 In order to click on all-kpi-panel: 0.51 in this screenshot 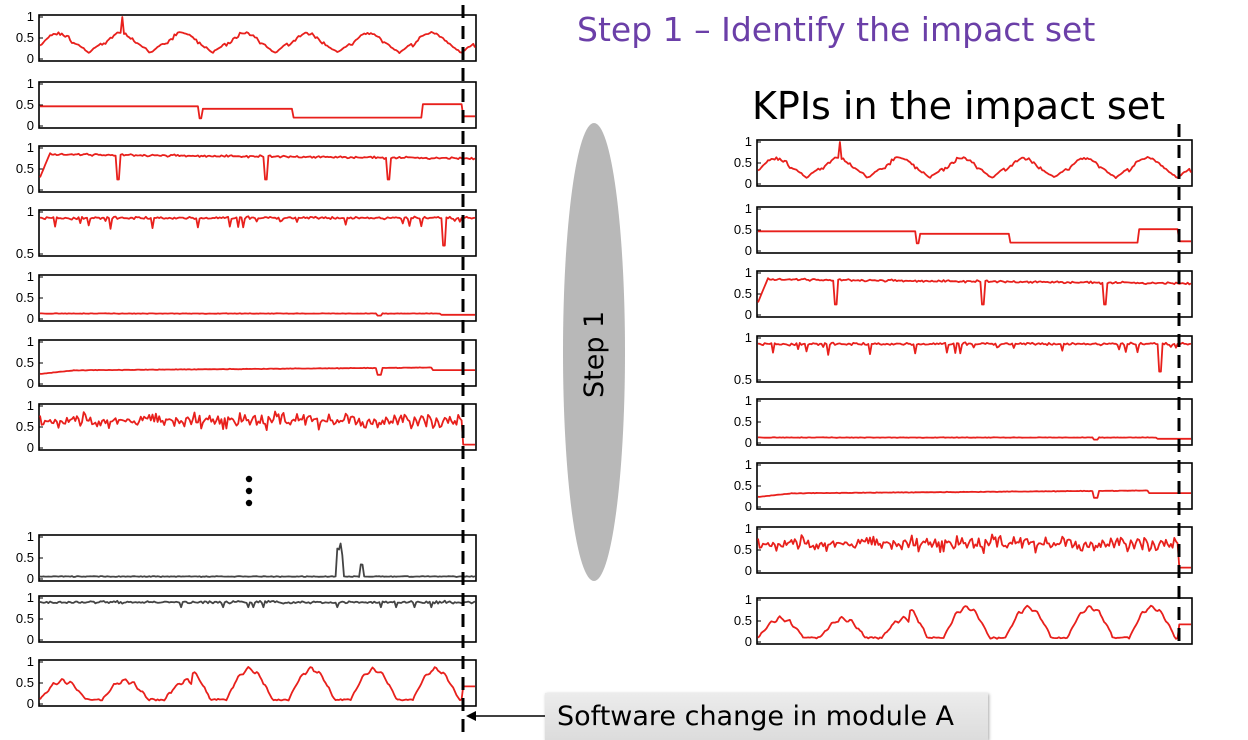, I will do `click(246, 232)`.